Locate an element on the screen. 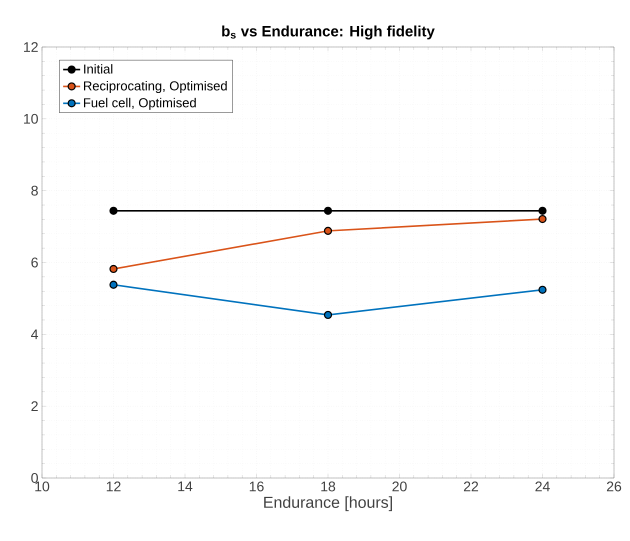 This screenshot has width=630, height=541. x-tick-label: 24 is located at coordinates (542, 487).